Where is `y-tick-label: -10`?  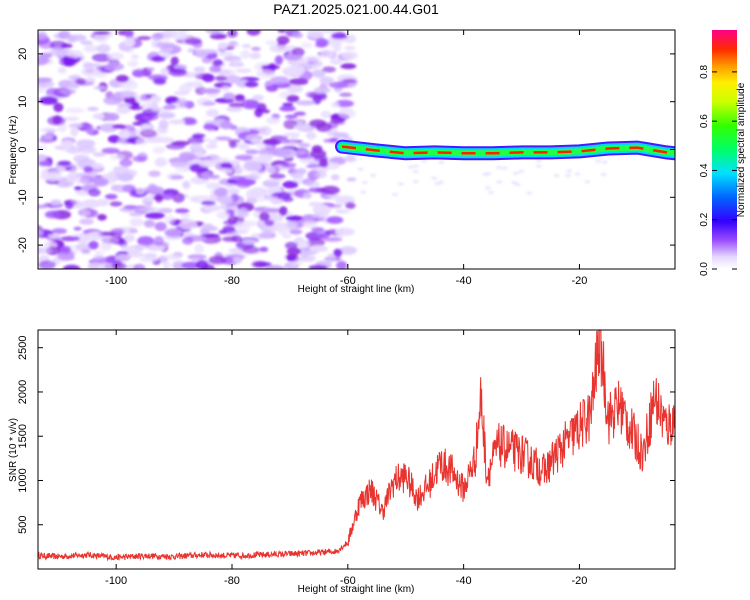
y-tick-label: -10 is located at coordinates (23, 197).